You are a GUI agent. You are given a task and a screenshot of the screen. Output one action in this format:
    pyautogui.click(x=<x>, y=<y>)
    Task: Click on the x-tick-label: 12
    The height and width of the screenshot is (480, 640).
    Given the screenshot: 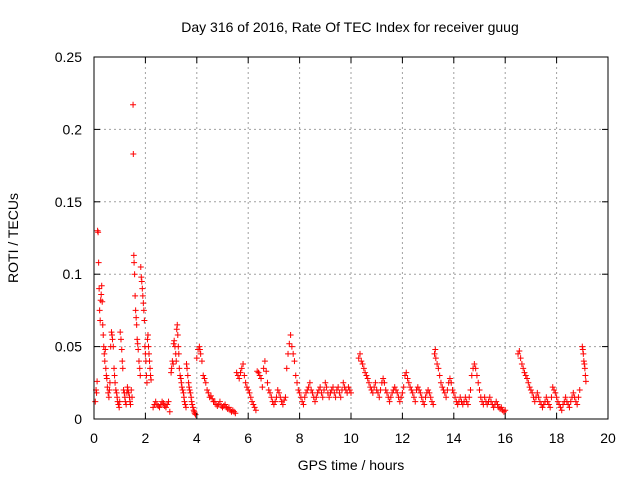 What is the action you would take?
    pyautogui.click(x=403, y=438)
    